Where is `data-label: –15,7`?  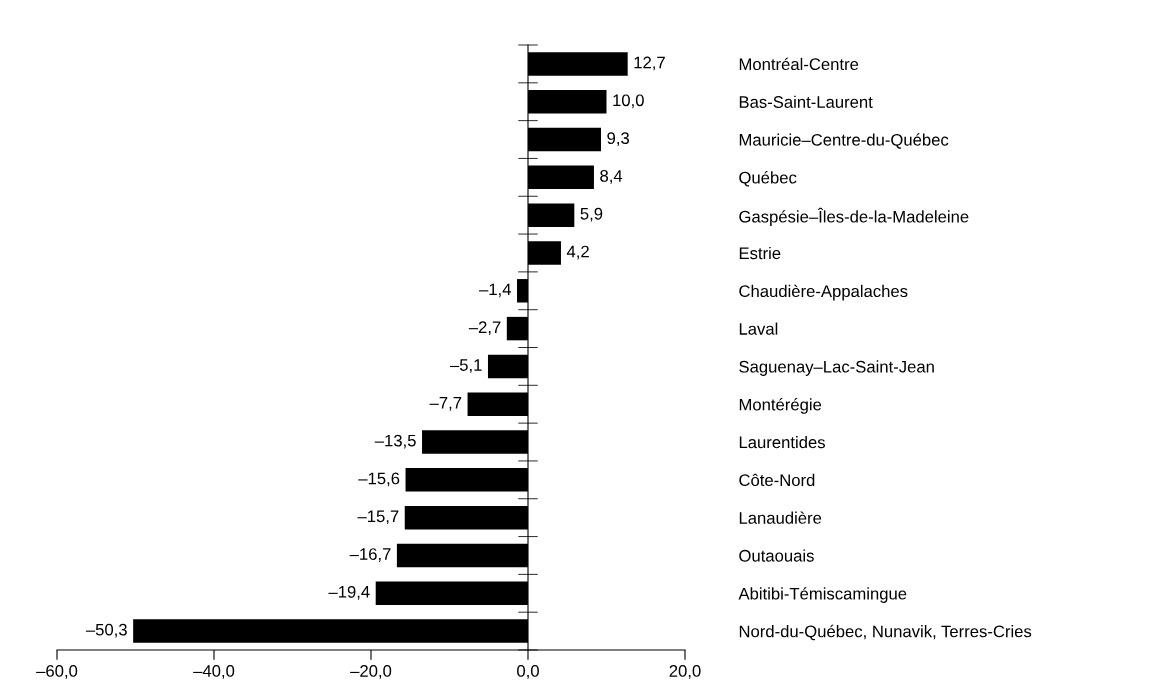 data-label: –15,7 is located at coordinates (378, 517).